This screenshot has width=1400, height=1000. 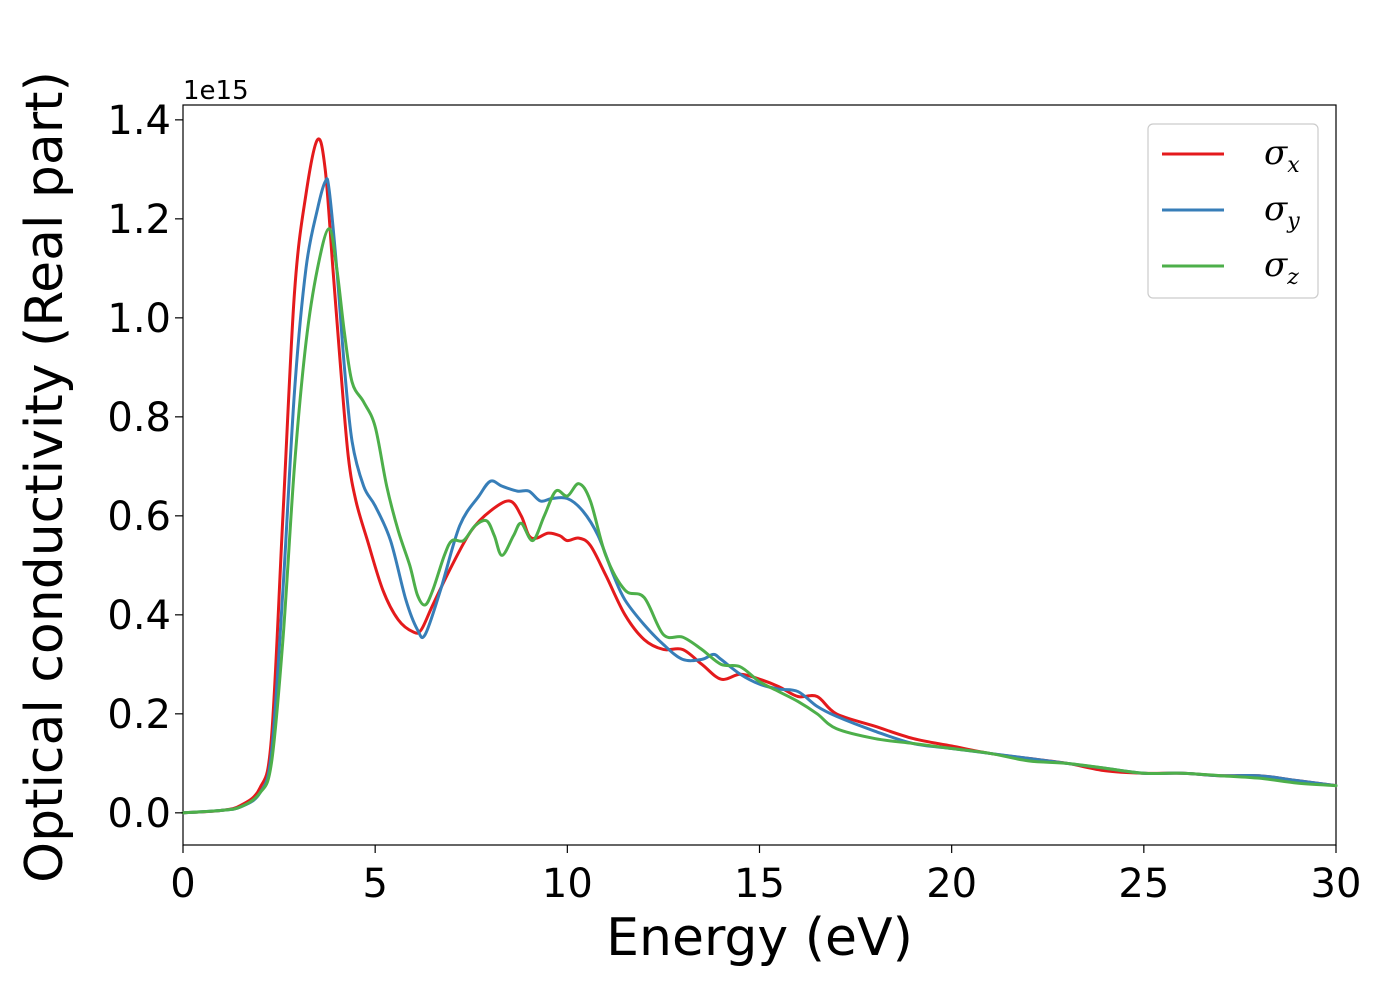 What do you see at coordinates (216, 91) in the screenshot?
I see `y-axis-offset-label: 1e15` at bounding box center [216, 91].